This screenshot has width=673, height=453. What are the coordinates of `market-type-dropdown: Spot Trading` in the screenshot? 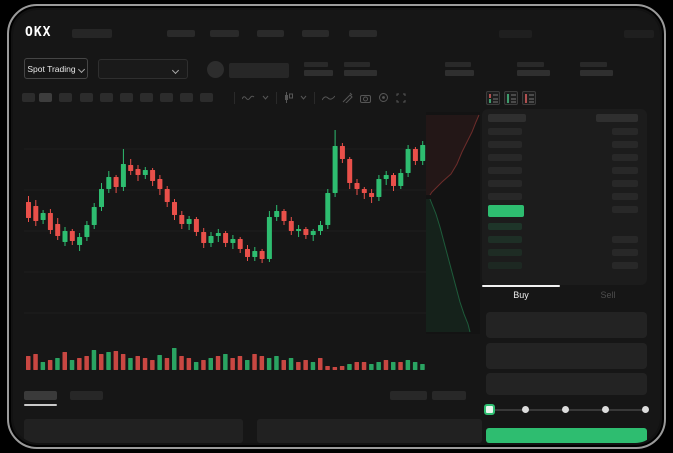 It's located at (56, 68).